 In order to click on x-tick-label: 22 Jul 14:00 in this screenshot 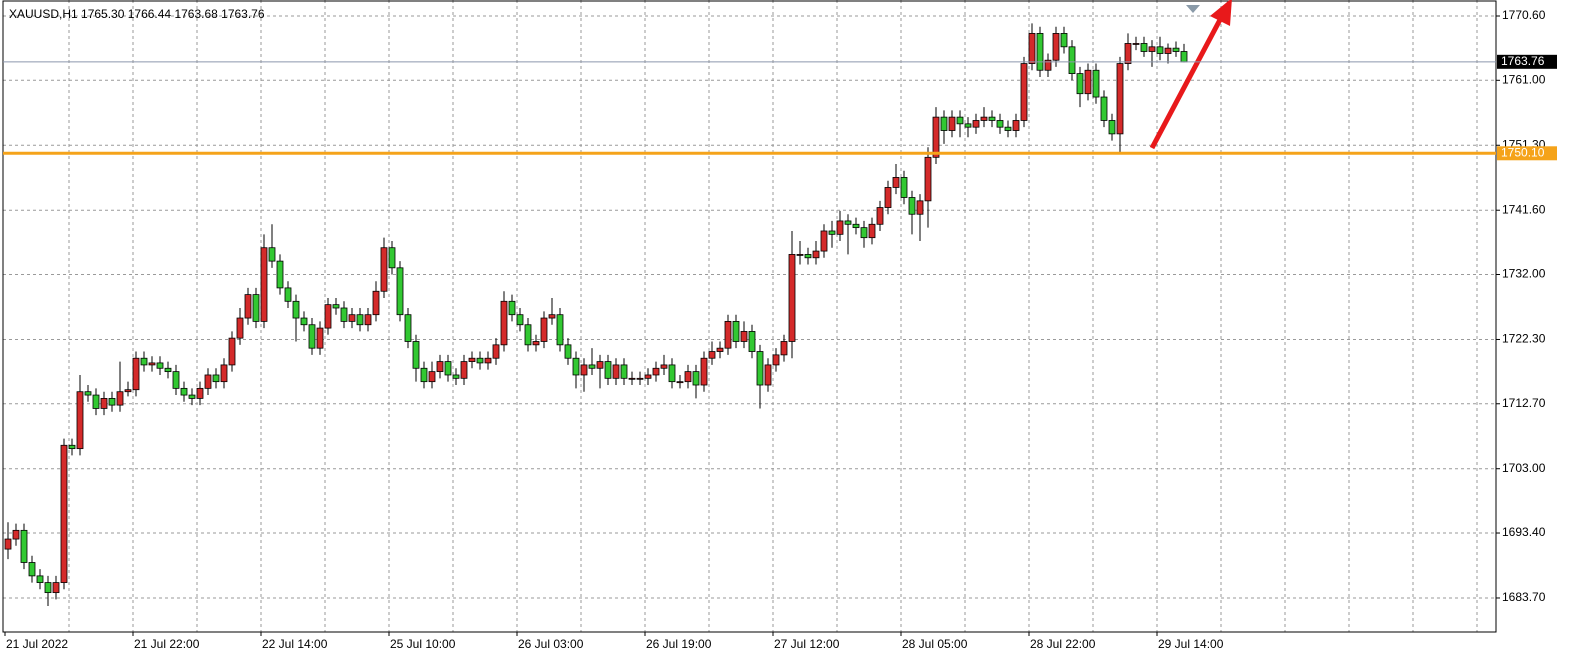, I will do `click(295, 644)`.